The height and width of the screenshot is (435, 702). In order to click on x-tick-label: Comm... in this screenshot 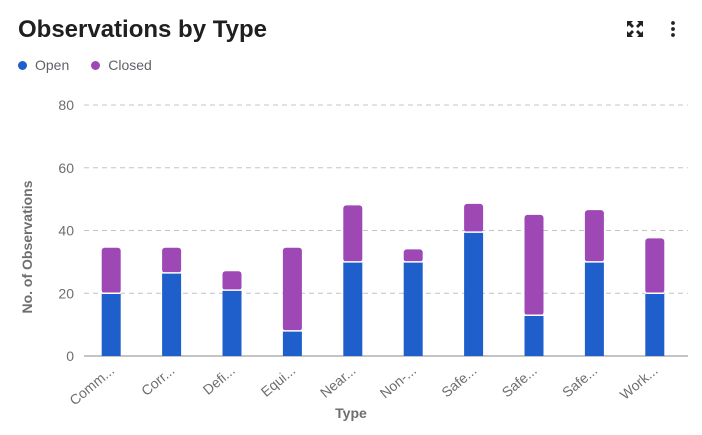, I will do `click(91, 385)`.